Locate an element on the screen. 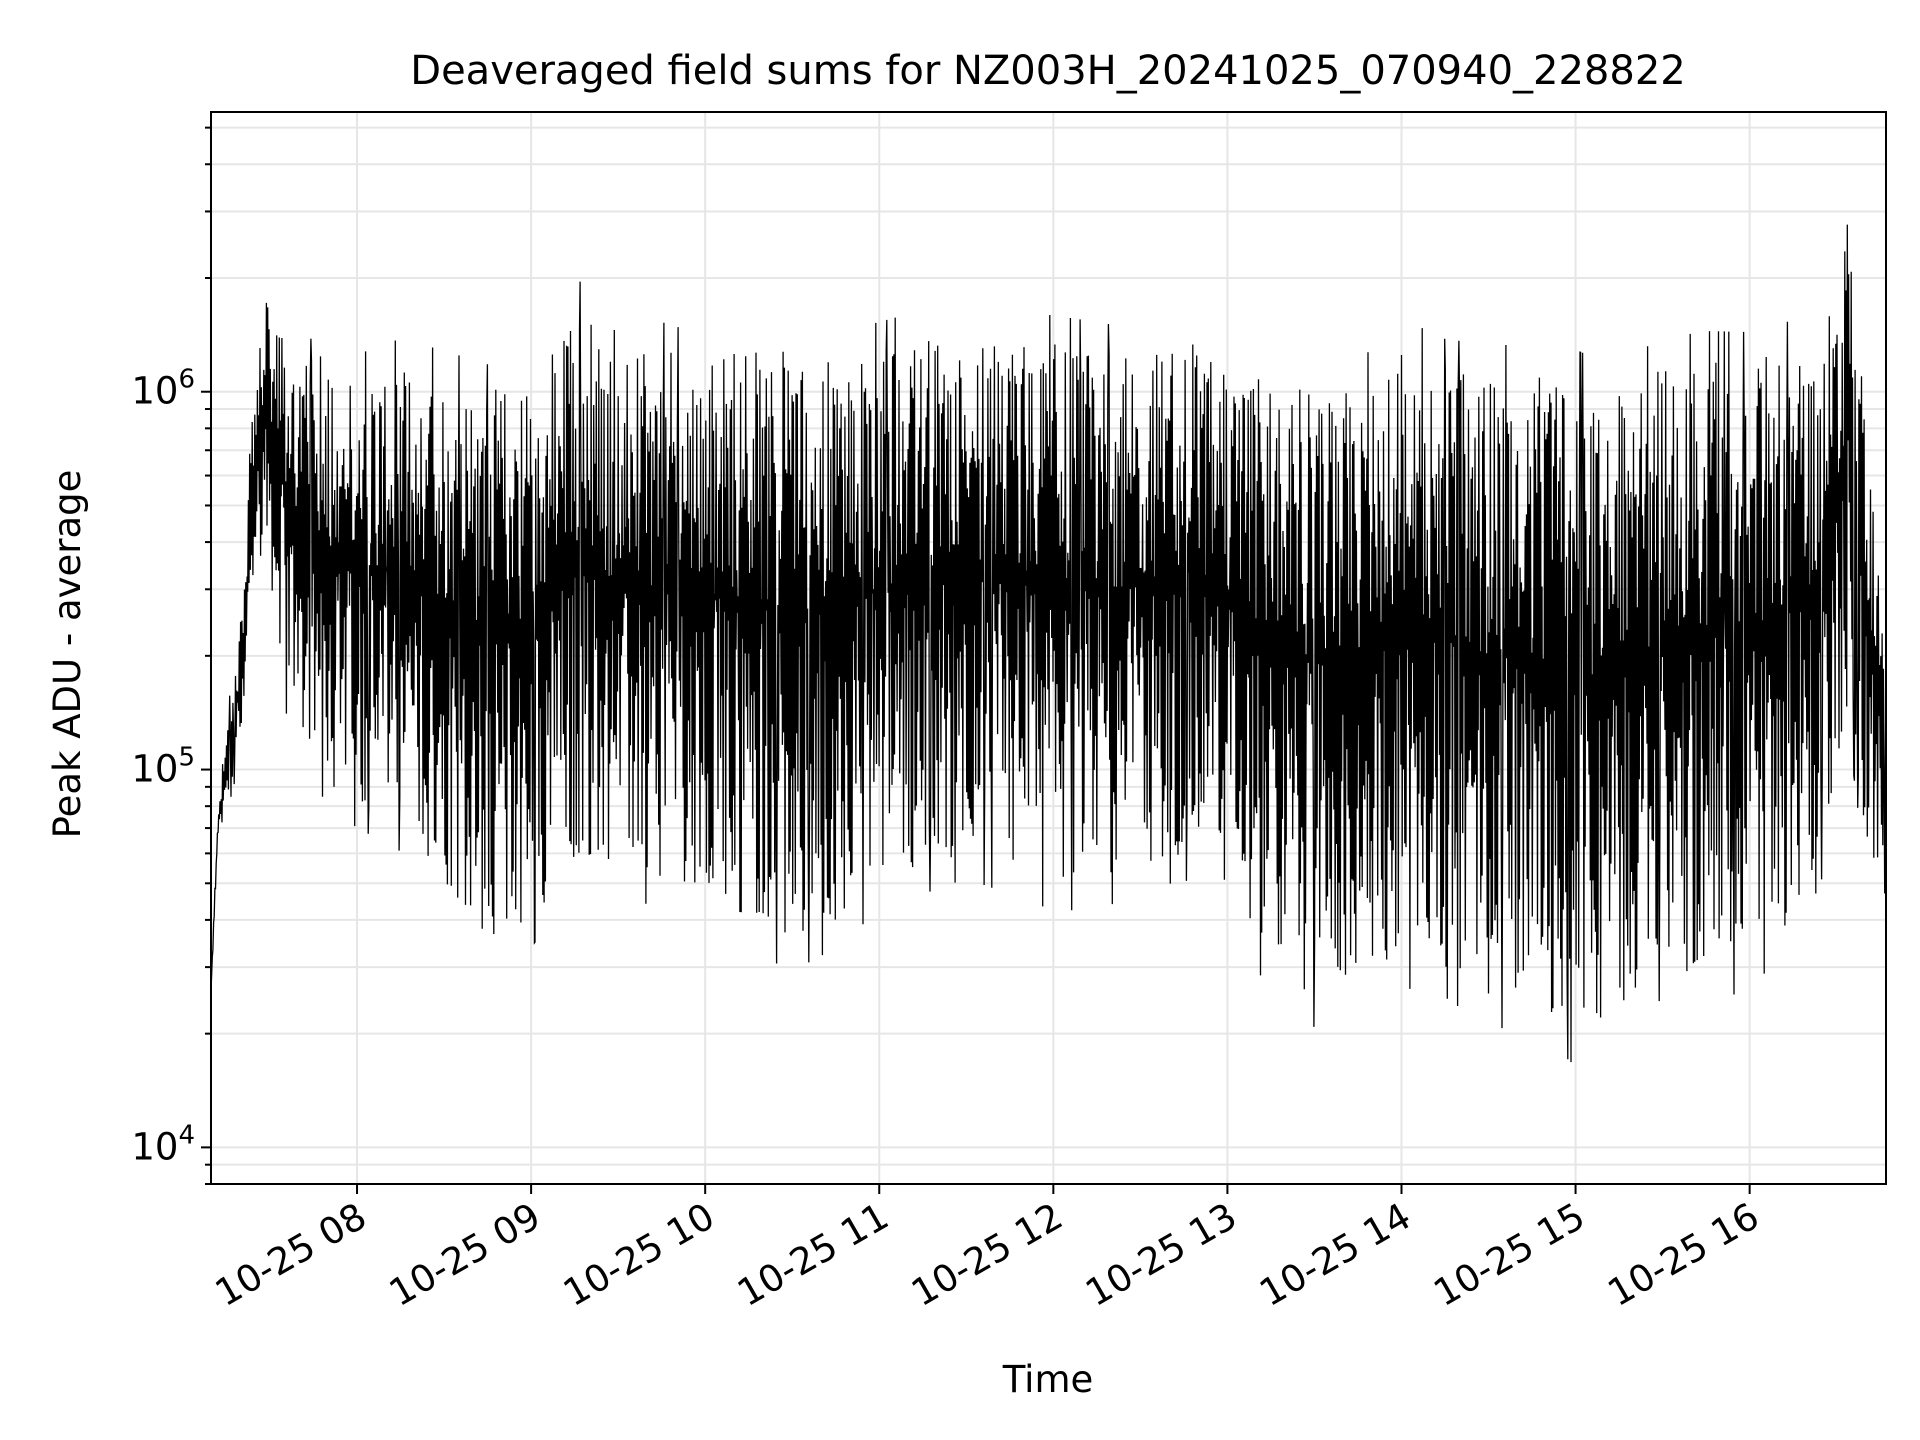  x-tick-label: 10-25 10 is located at coordinates (639, 1255).